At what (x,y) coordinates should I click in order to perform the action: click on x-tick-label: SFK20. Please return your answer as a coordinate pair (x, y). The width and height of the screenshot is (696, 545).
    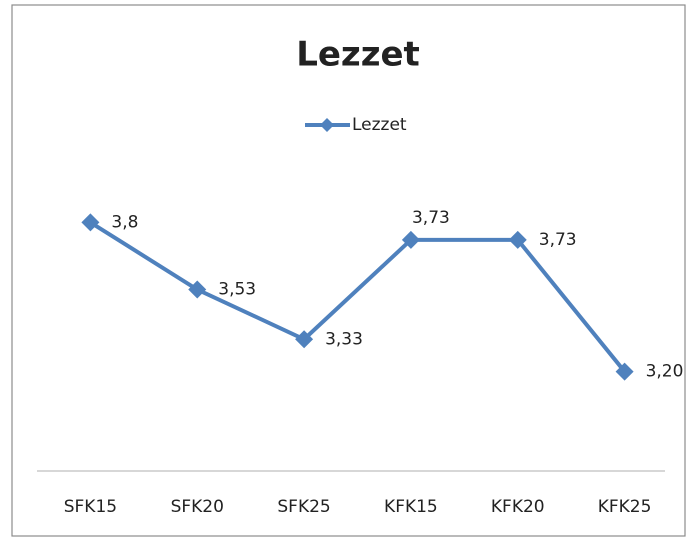
    Looking at the image, I should click on (197, 507).